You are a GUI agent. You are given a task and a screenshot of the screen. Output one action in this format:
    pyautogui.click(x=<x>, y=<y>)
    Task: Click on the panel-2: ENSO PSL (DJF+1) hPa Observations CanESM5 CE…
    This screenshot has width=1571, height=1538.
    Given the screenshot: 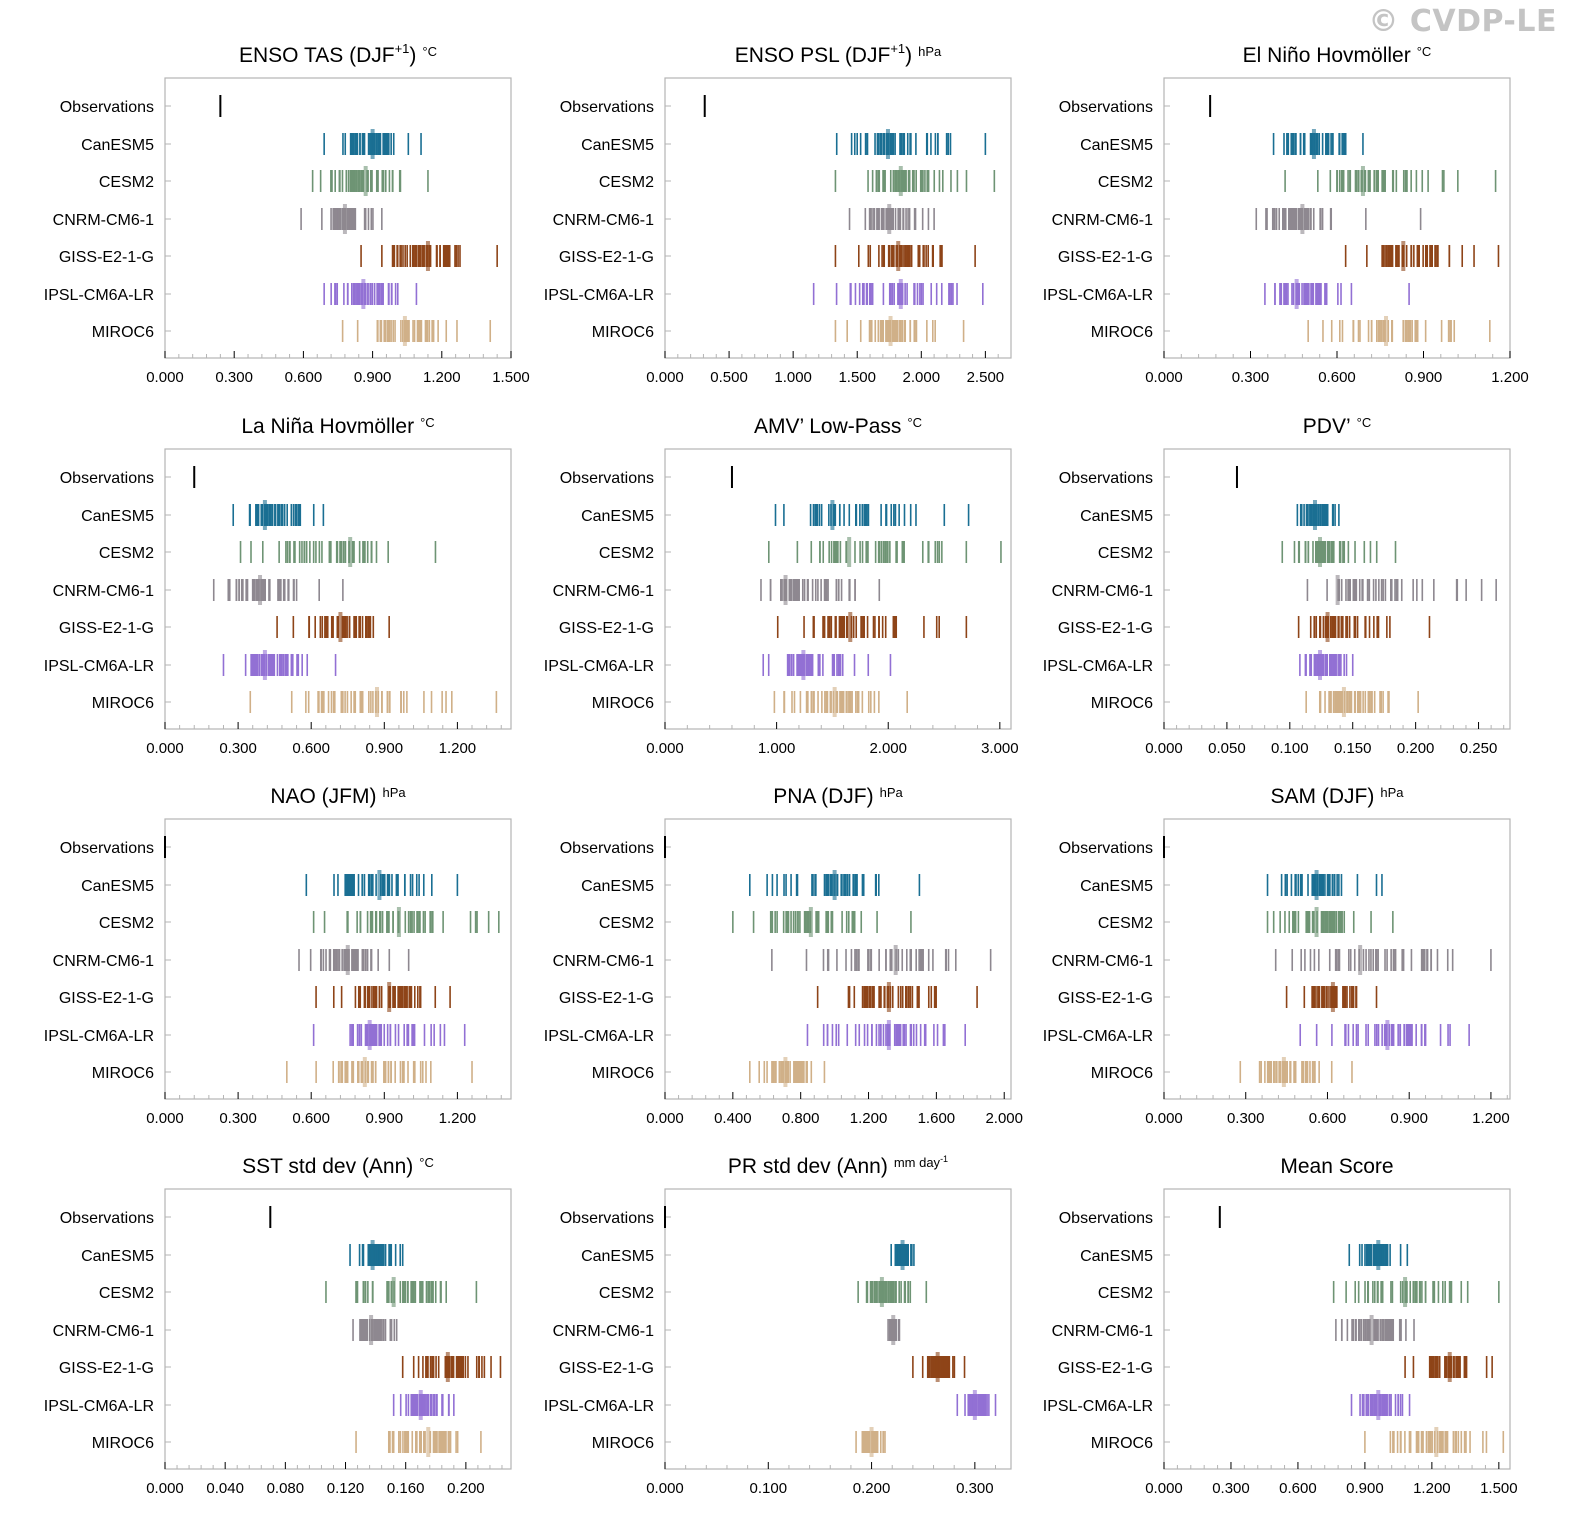 What is the action you would take?
    pyautogui.click(x=778, y=213)
    